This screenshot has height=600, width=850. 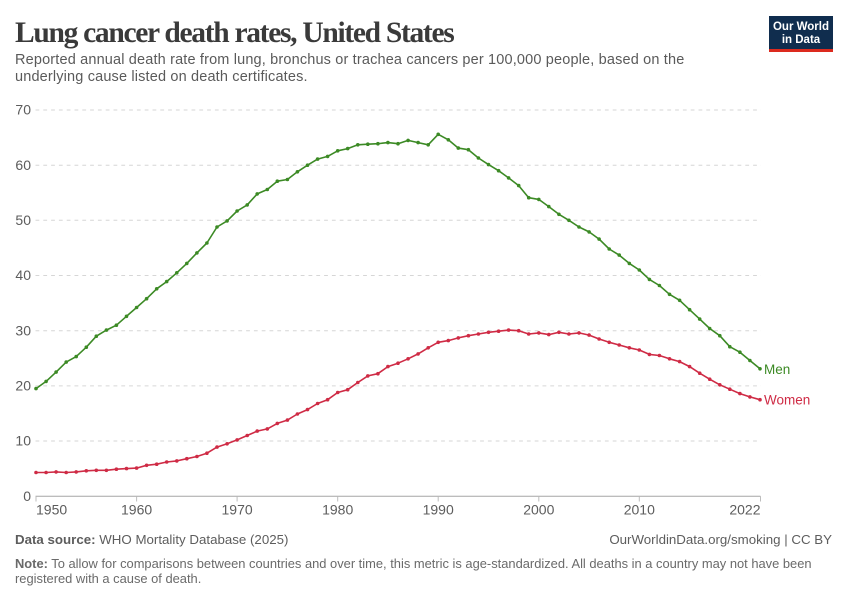 What do you see at coordinates (23, 275) in the screenshot?
I see `svg-text: 40` at bounding box center [23, 275].